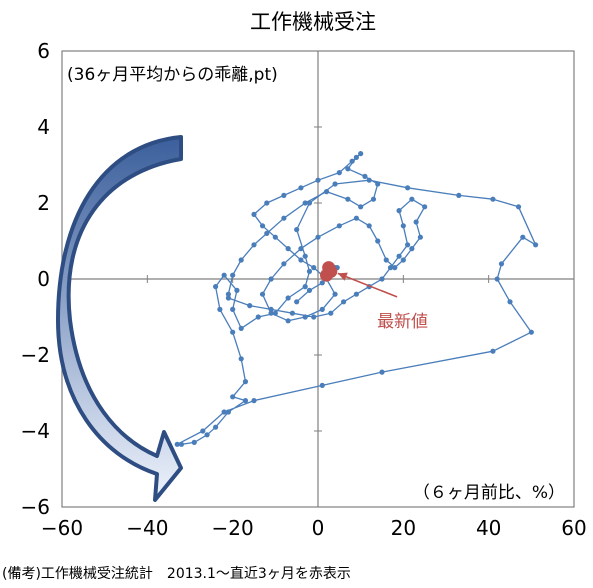 The height and width of the screenshot is (588, 593). Describe the element at coordinates (147, 528) in the screenshot. I see `x-tick-label: −40` at that location.